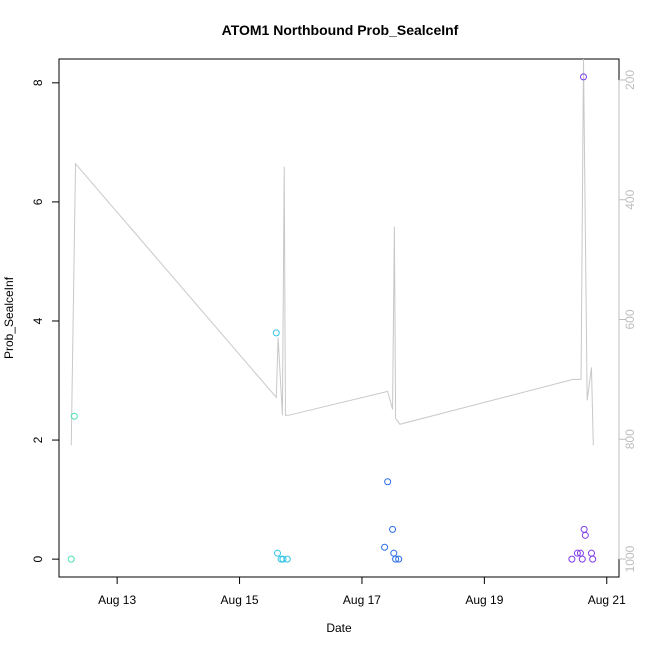  Describe the element at coordinates (630, 199) in the screenshot. I see `right-tick-label: 400` at that location.